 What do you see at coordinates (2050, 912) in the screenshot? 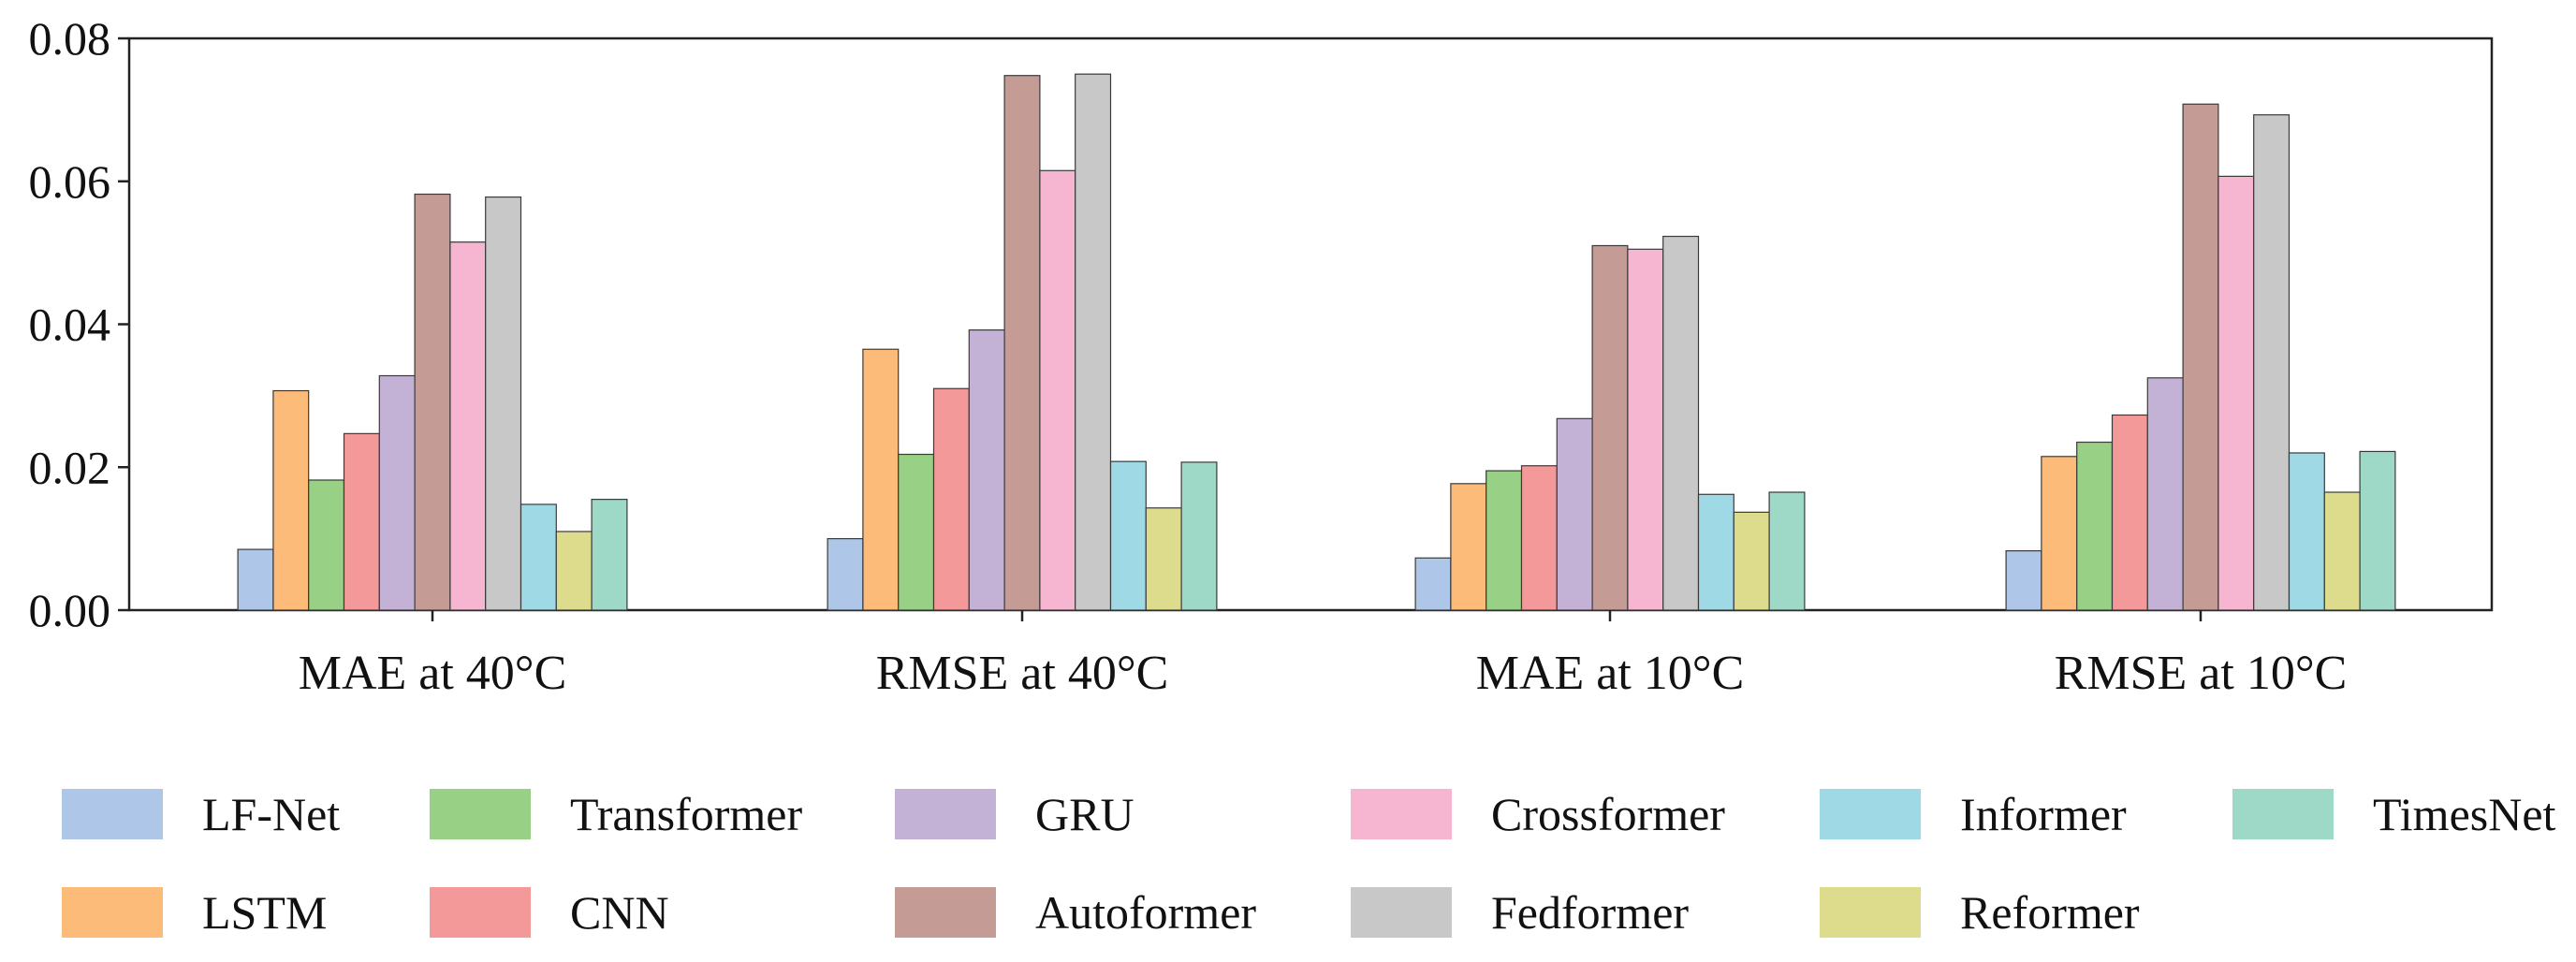
I see `legend-label-reformer: Reformer` at bounding box center [2050, 912].